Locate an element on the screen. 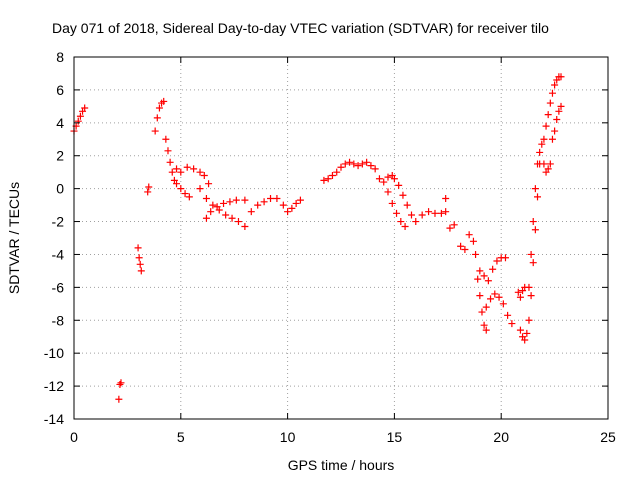  x-tick-label: 20 is located at coordinates (501, 437).